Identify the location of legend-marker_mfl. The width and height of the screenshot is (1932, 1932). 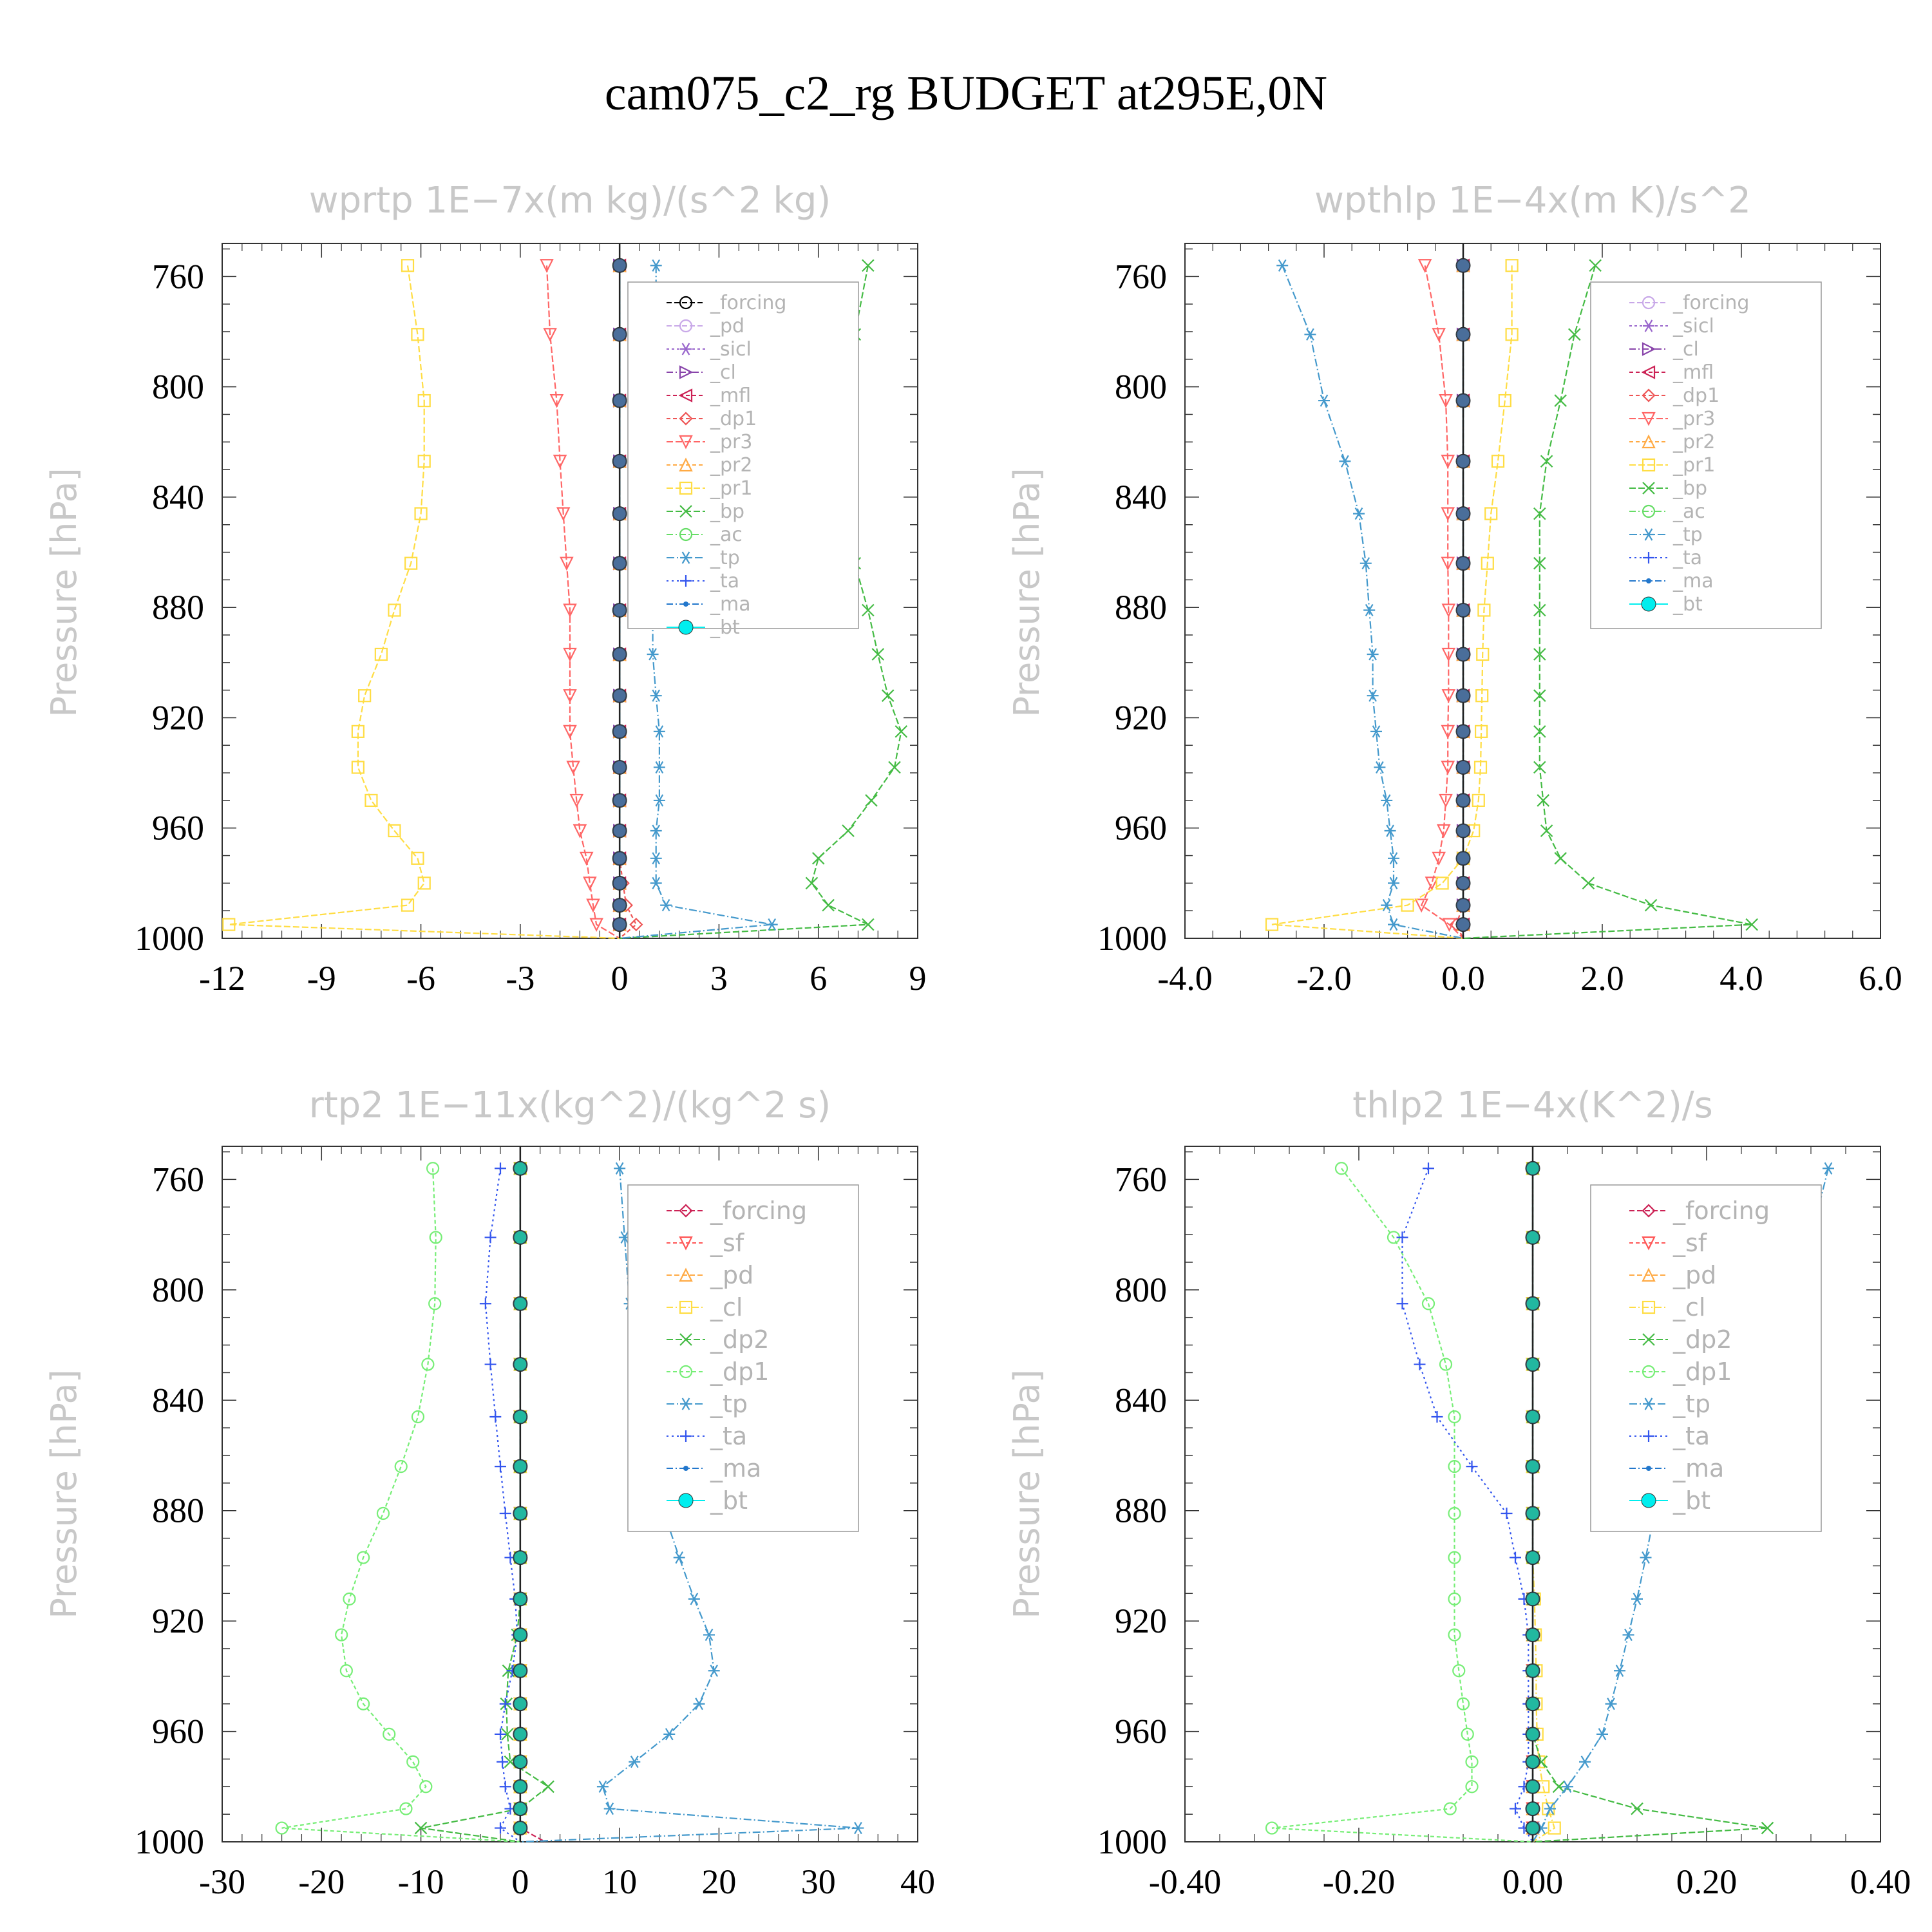
(1649, 372).